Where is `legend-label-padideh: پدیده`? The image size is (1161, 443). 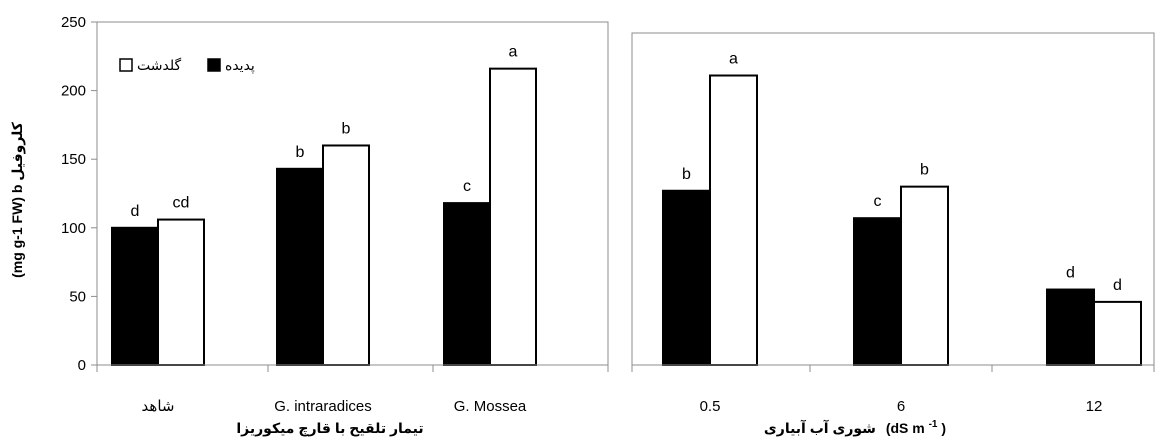 legend-label-padideh: پدیده is located at coordinates (240, 65).